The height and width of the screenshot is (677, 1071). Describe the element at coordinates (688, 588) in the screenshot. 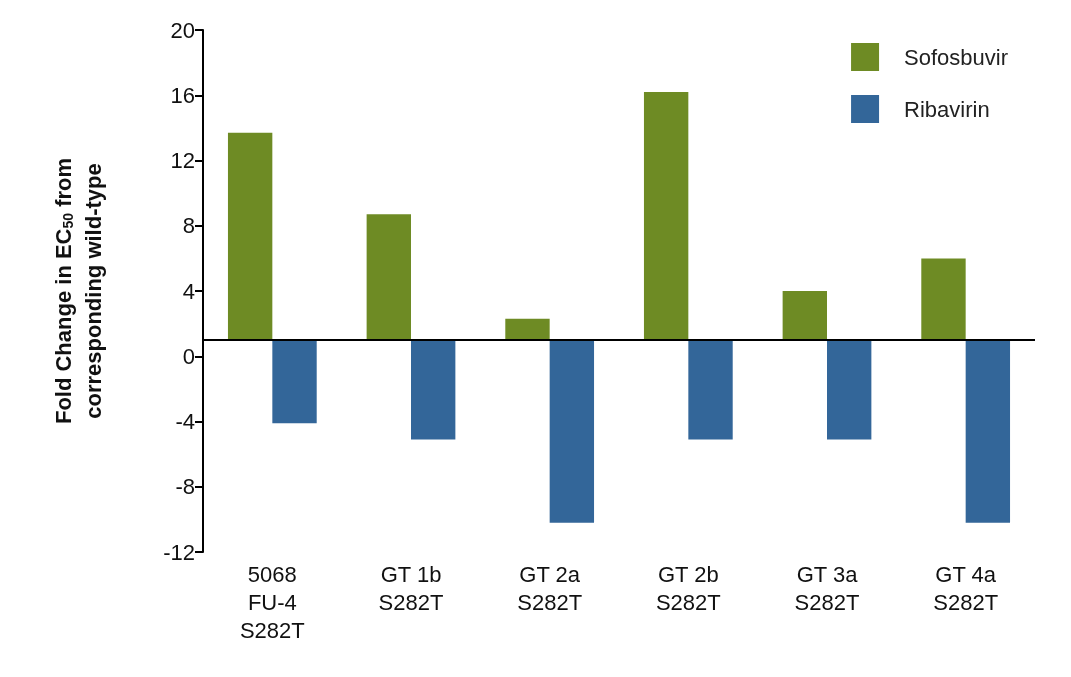

I see `x-tick-label: GT 2b S282T` at that location.